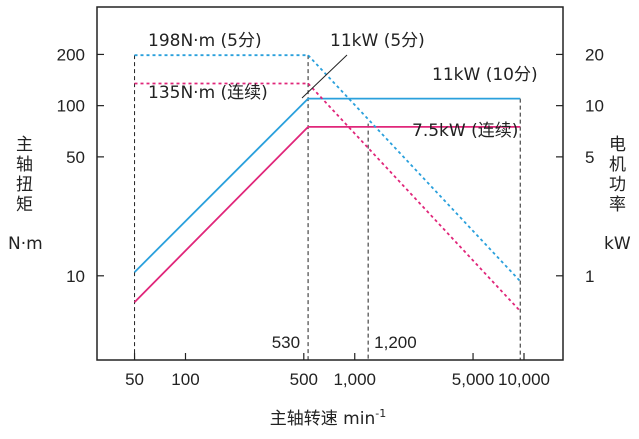 This screenshot has height=439, width=639. Describe the element at coordinates (71, 54) in the screenshot. I see `left-tick-label-200: 200` at that location.